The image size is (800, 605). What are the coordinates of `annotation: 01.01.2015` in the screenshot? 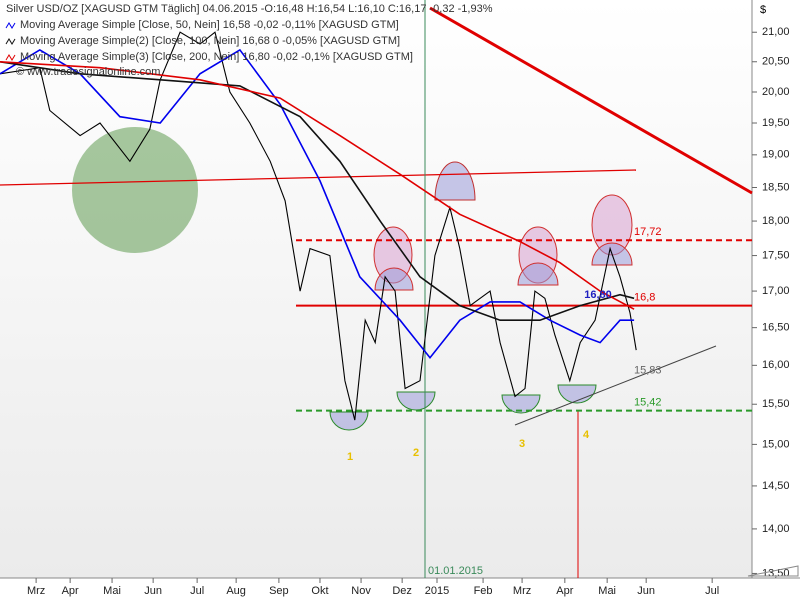 It's located at (455, 571).